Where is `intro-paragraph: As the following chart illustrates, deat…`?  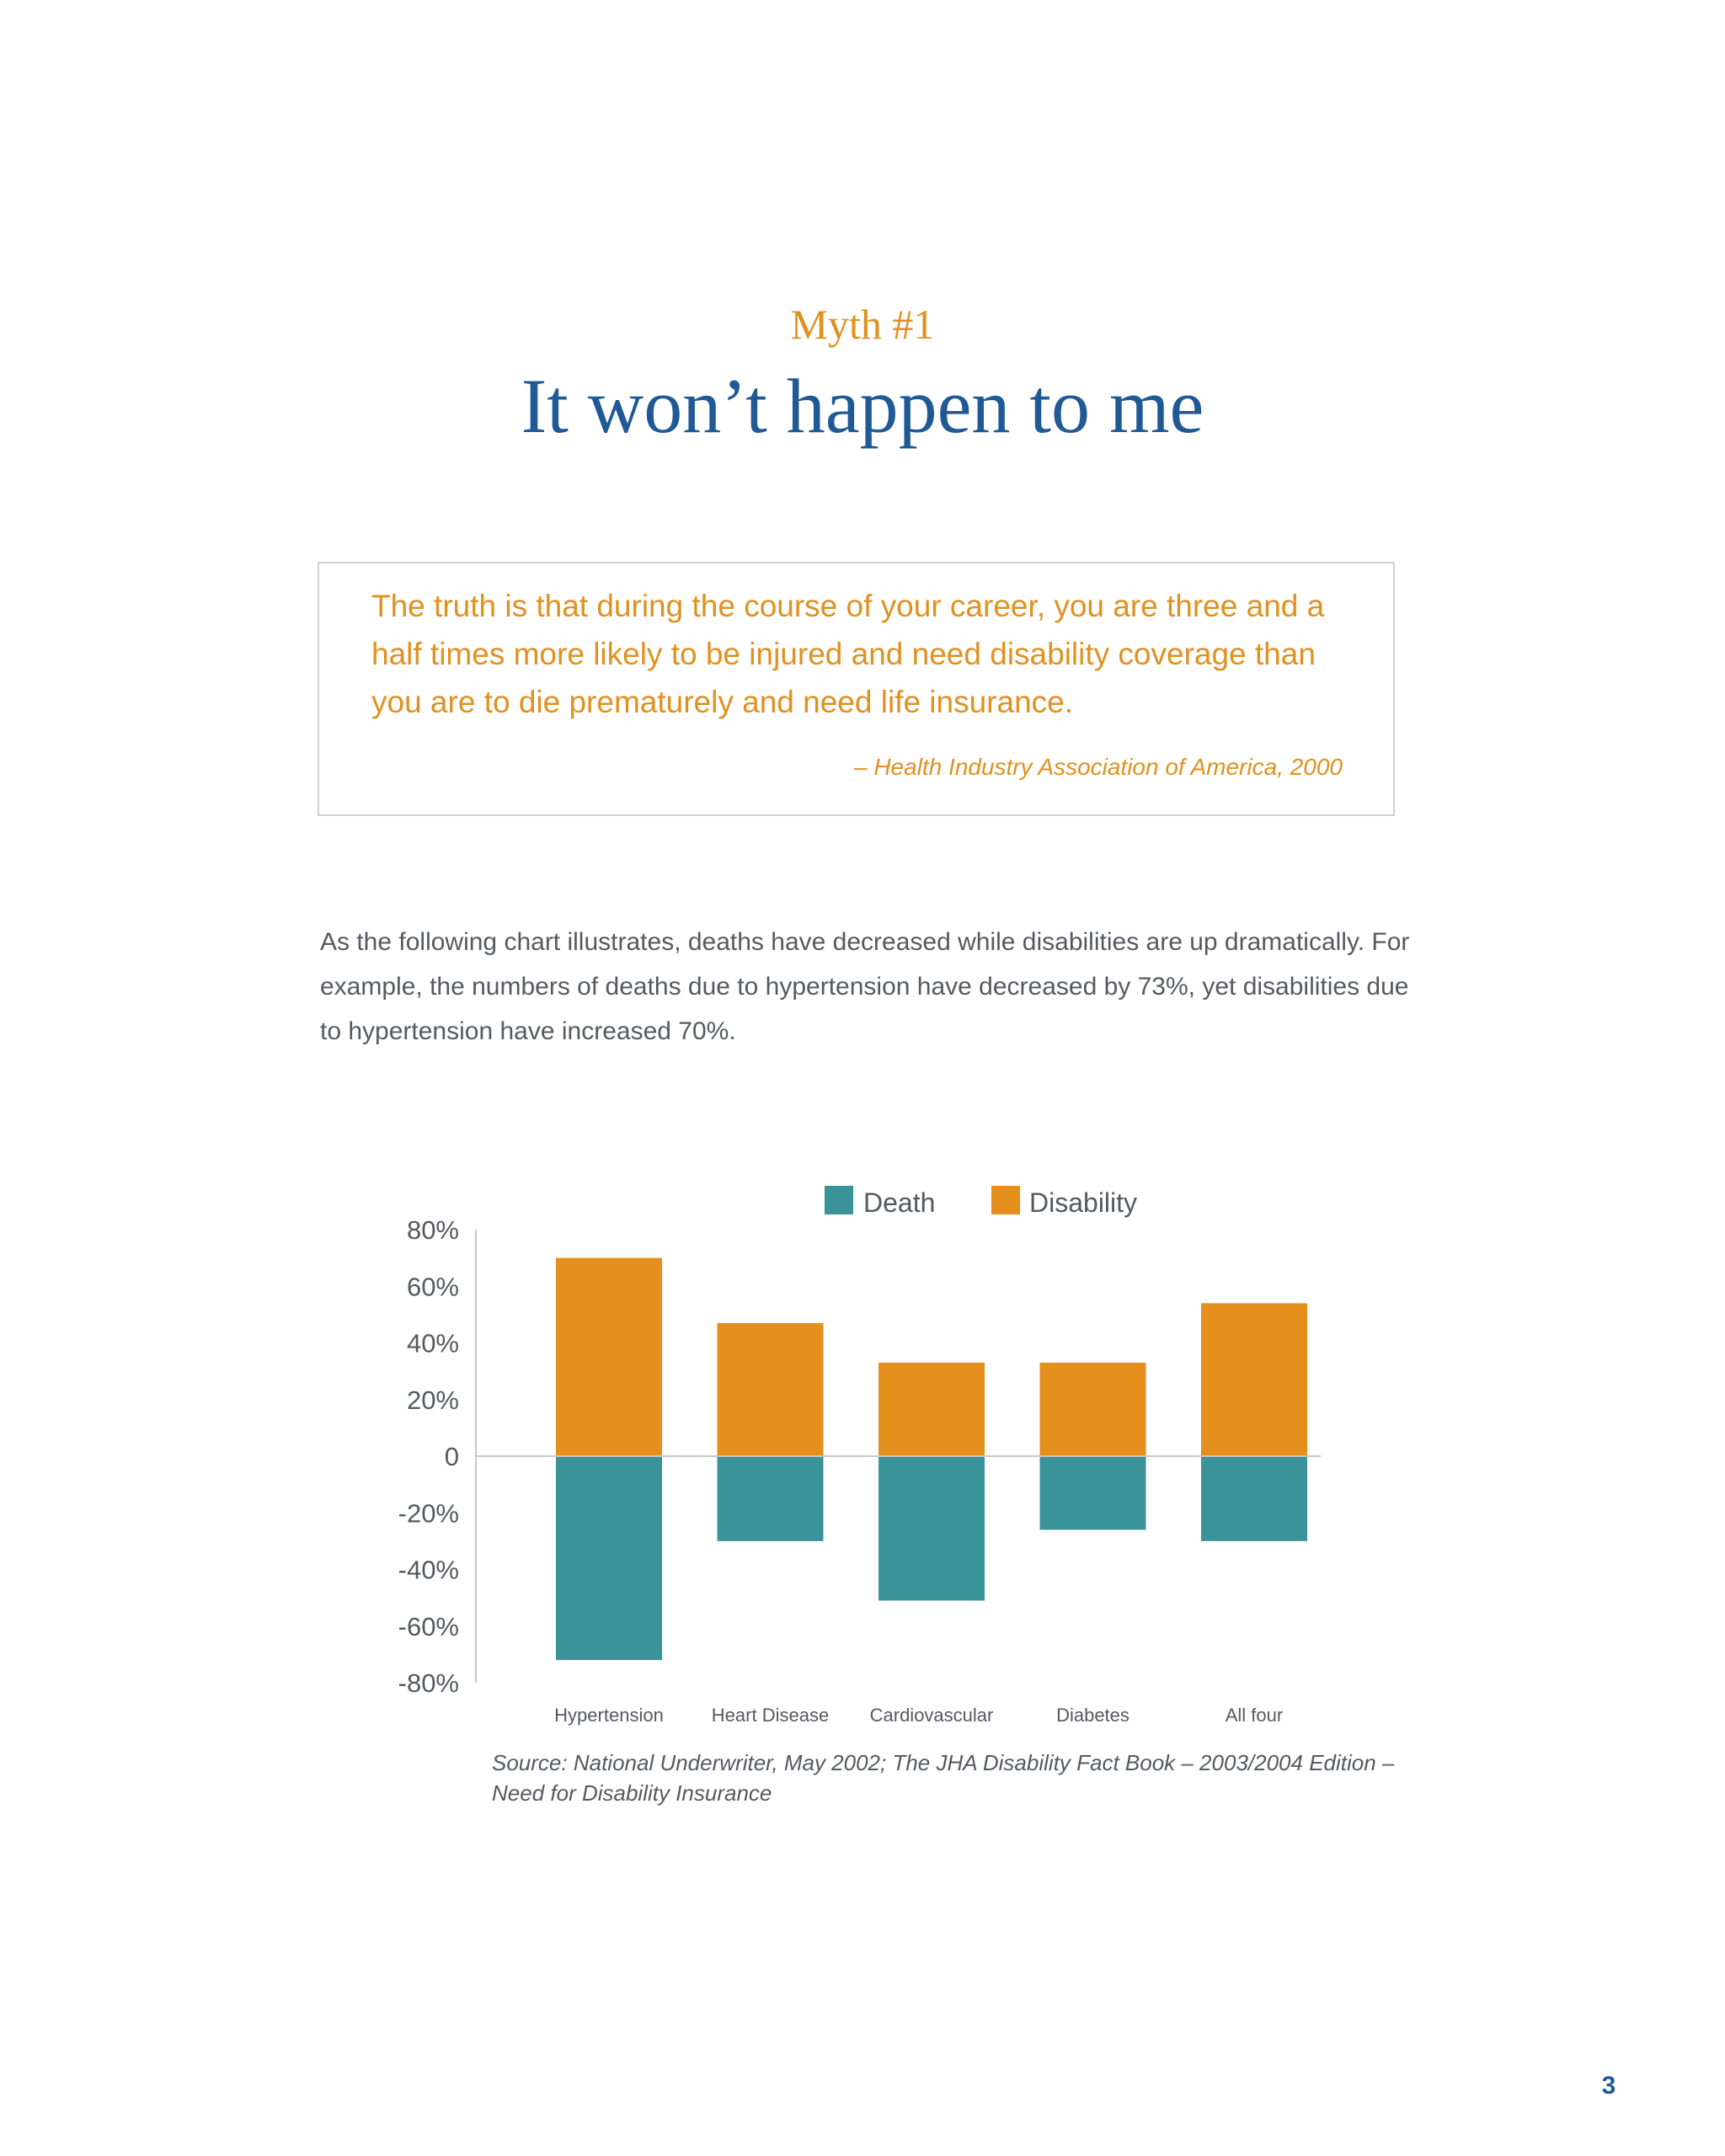 intro-paragraph: As the following chart illustrates, deat… is located at coordinates (865, 986).